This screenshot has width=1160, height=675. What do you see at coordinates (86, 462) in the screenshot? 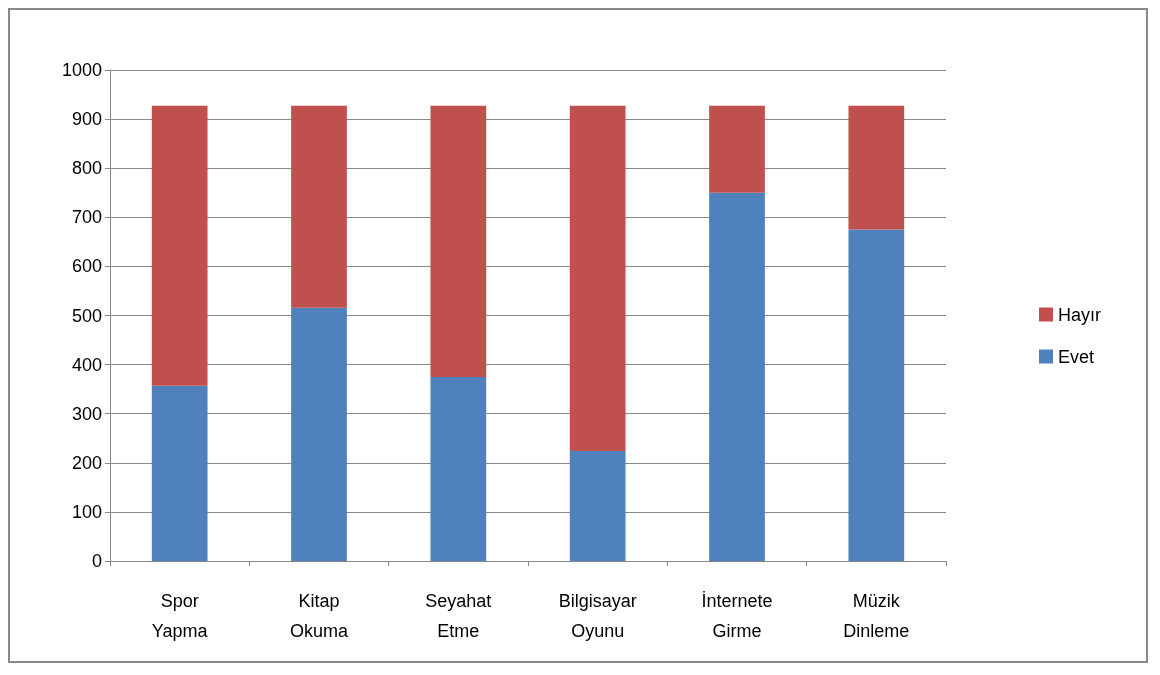
I see `y-tick-label: 200` at bounding box center [86, 462].